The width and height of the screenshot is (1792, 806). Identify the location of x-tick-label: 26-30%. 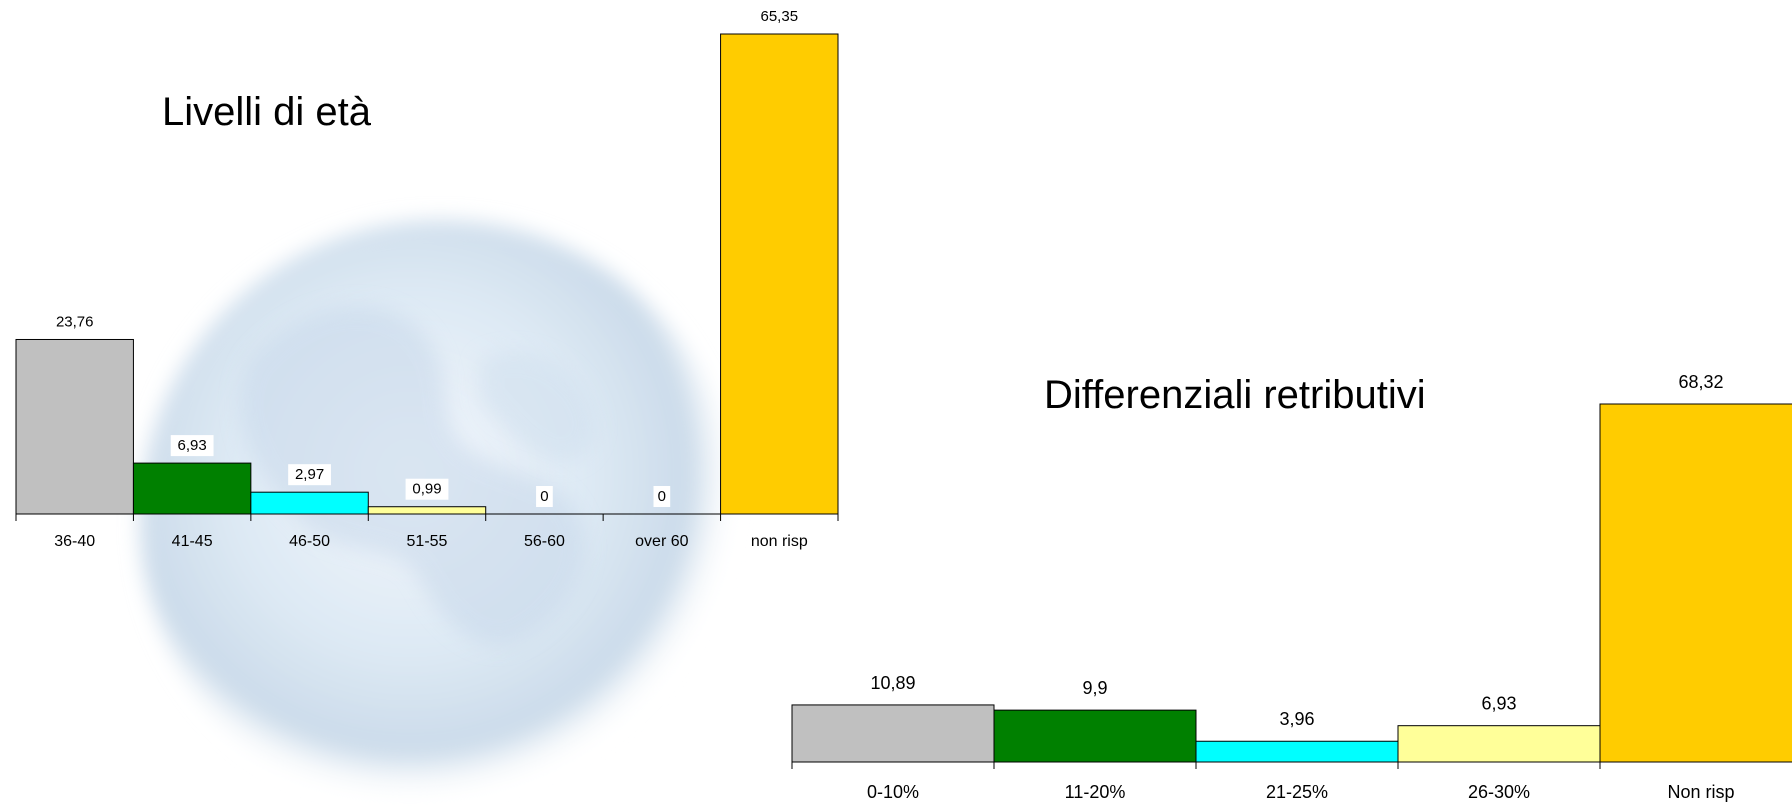
(1499, 792).